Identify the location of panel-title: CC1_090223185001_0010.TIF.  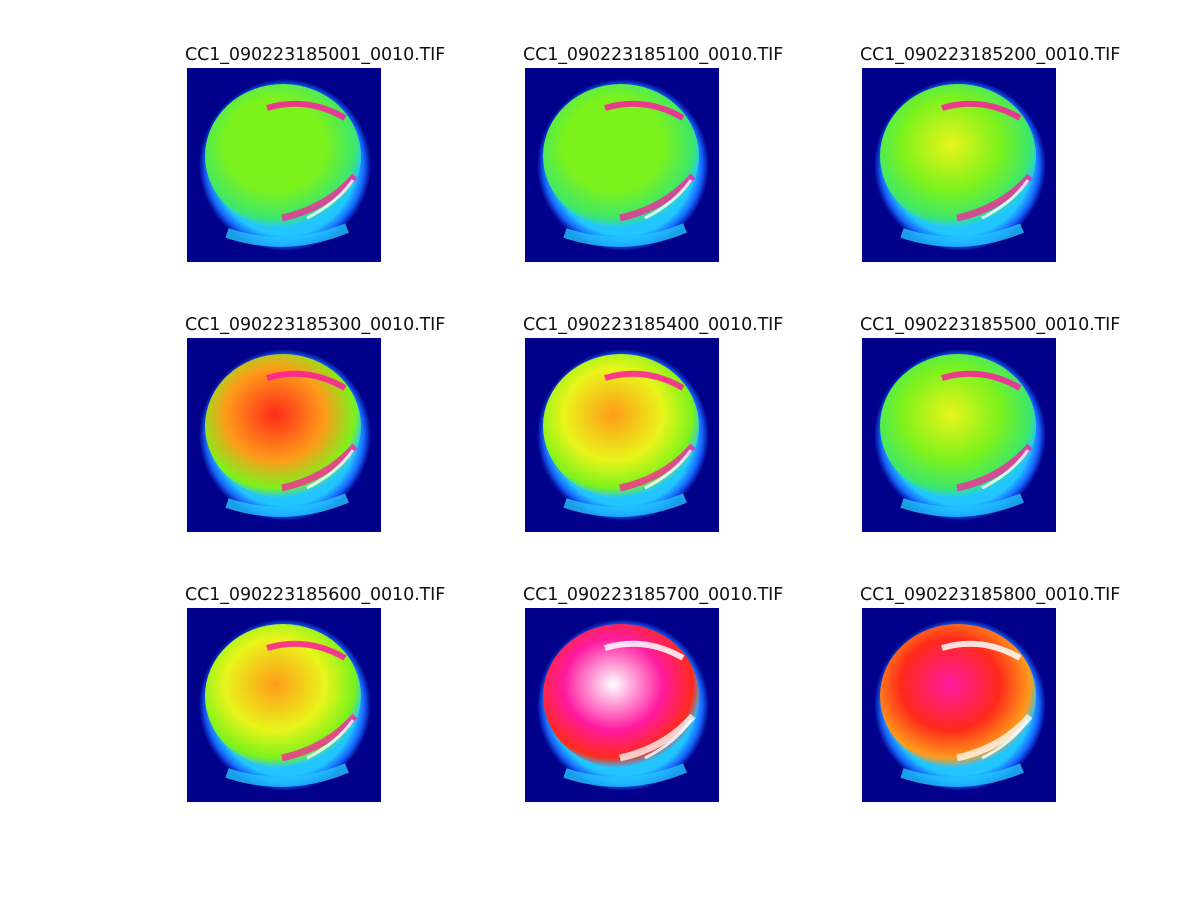
(315, 55).